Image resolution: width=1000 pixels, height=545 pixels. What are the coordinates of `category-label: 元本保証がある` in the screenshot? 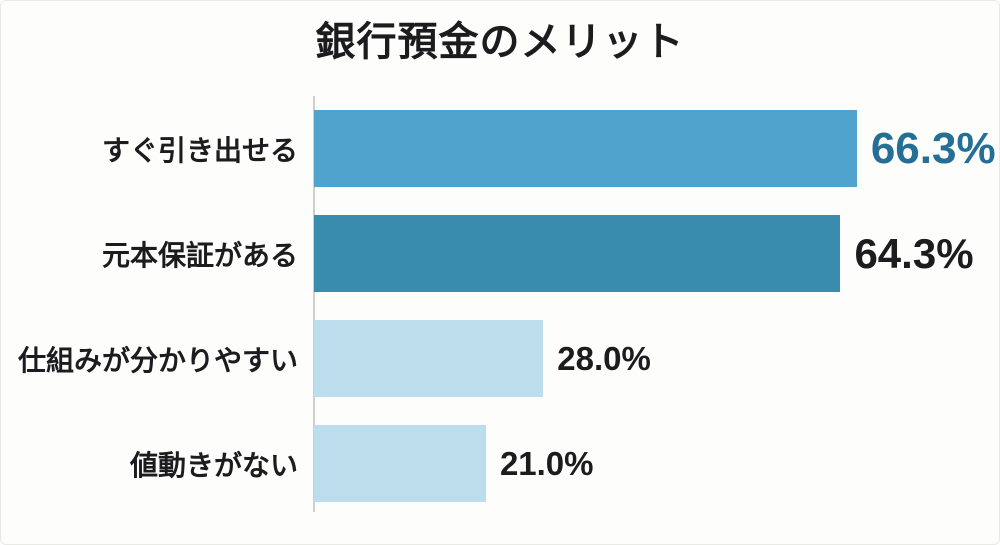 It's located at (199, 255).